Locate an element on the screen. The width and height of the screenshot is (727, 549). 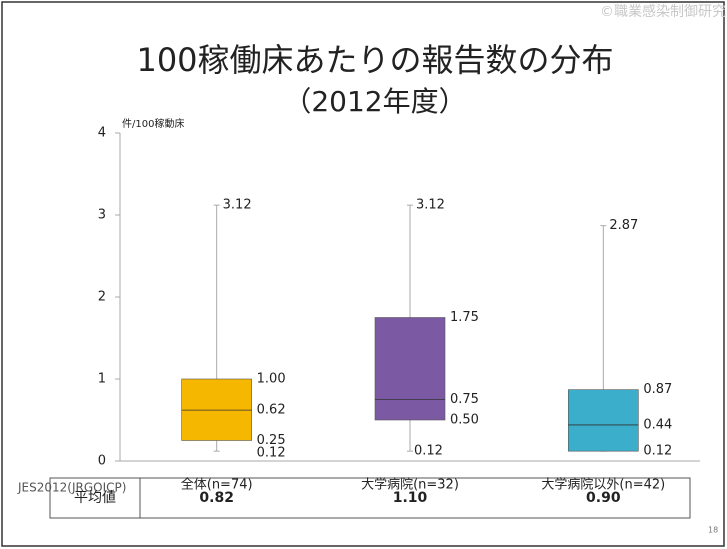
source: JES2012(JRGOICP) is located at coordinates (71, 488).